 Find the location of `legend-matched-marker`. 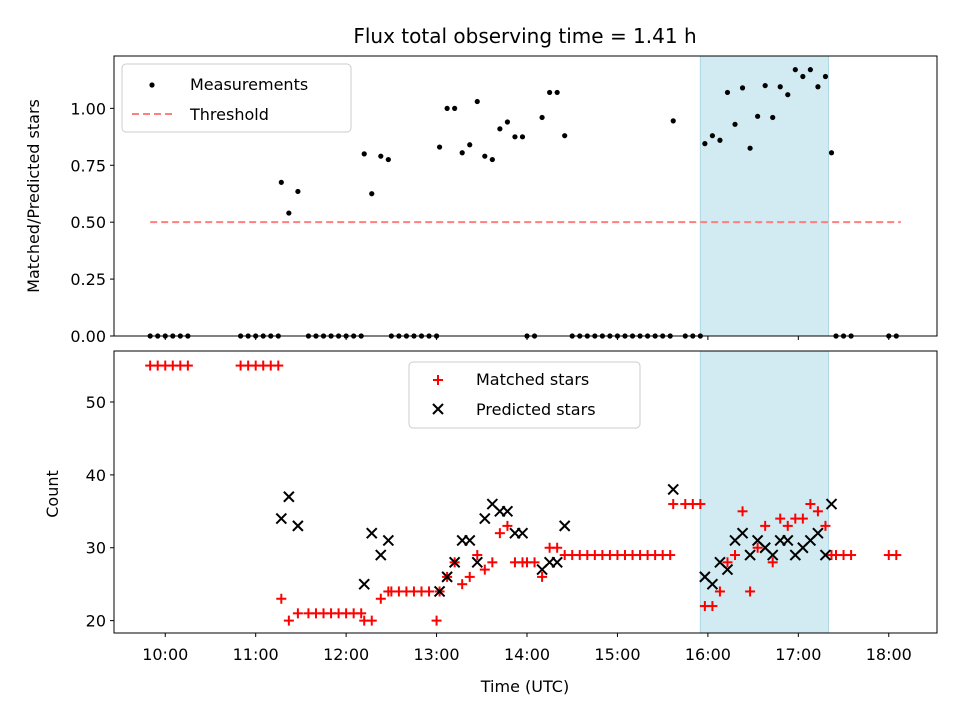

legend-matched-marker is located at coordinates (438, 380).